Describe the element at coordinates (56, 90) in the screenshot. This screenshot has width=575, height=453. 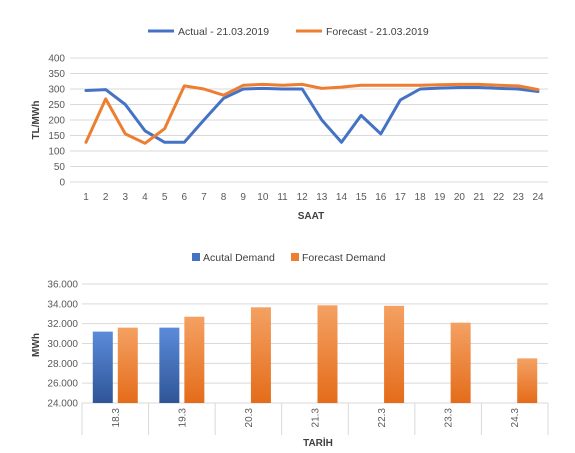
I see `line-chart-y-tick-label: 300` at that location.